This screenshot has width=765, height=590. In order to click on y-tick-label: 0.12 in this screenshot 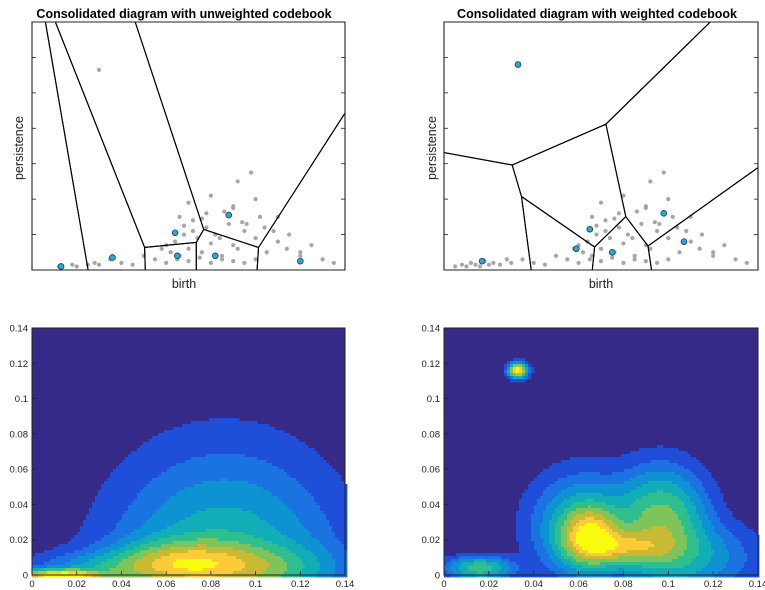, I will do `click(19, 364)`.